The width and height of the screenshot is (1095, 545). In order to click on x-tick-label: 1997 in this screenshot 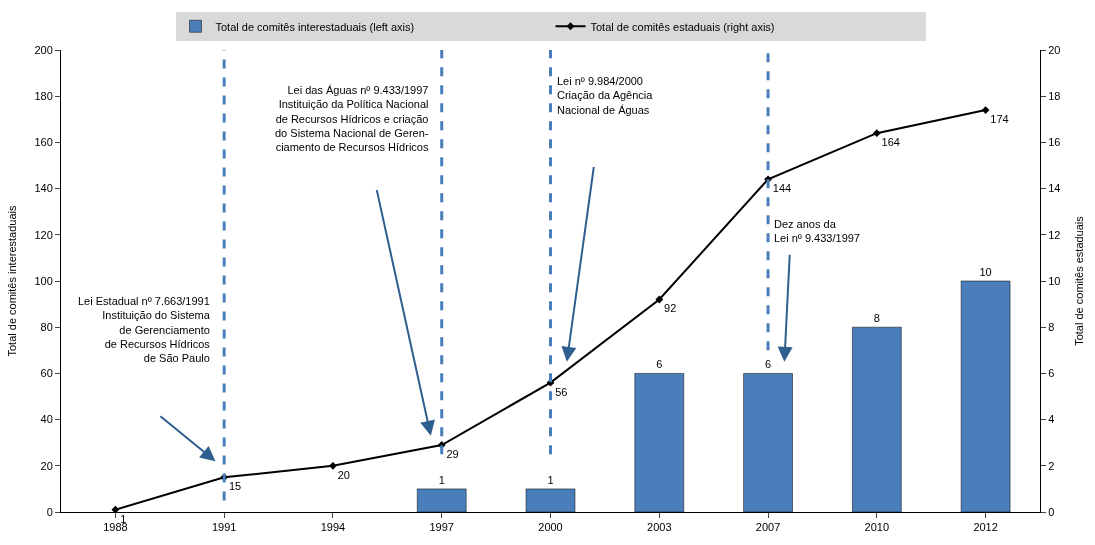, I will do `click(441, 527)`.